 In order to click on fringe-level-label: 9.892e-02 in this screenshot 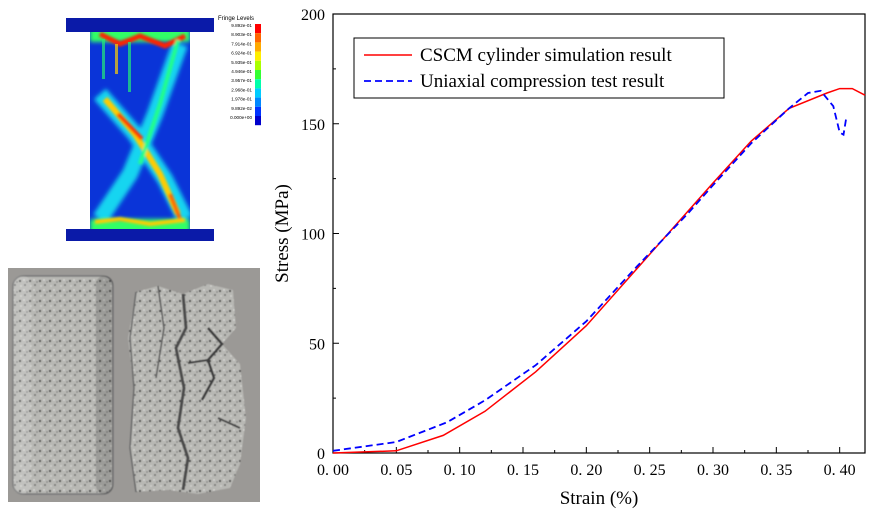, I will do `click(241, 108)`.